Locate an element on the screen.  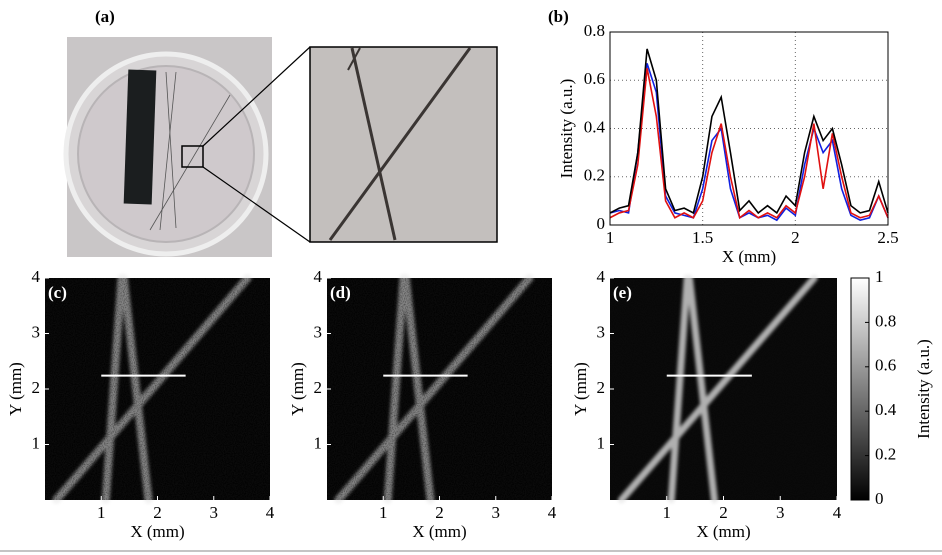
fibers is located at coordinates (190, 151).